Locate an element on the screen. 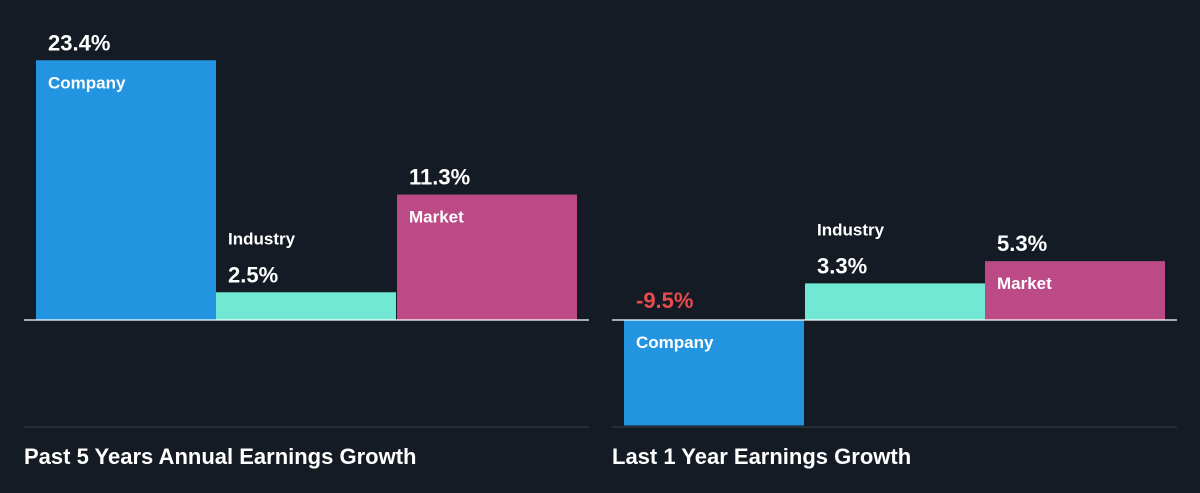 The height and width of the screenshot is (493, 1200). chart-title-last-1-year: Last 1 Year Earnings Growth is located at coordinates (762, 456).